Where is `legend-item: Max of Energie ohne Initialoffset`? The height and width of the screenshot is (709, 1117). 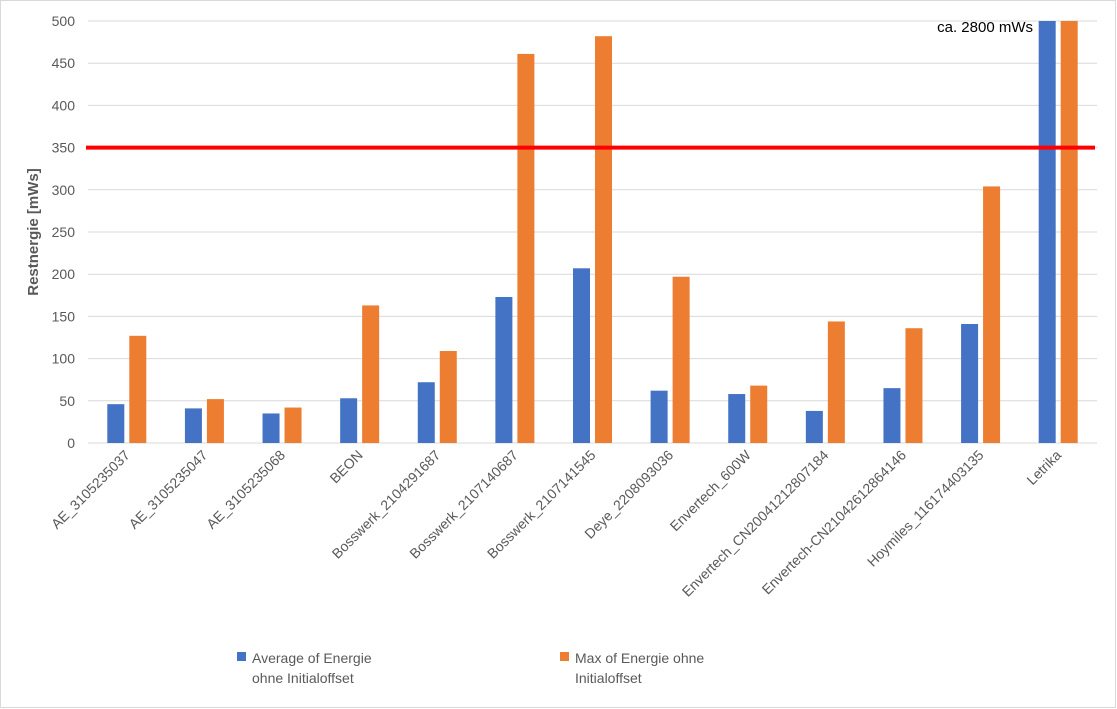
legend-item: Max of Energie ohne Initialoffset is located at coordinates (642, 668).